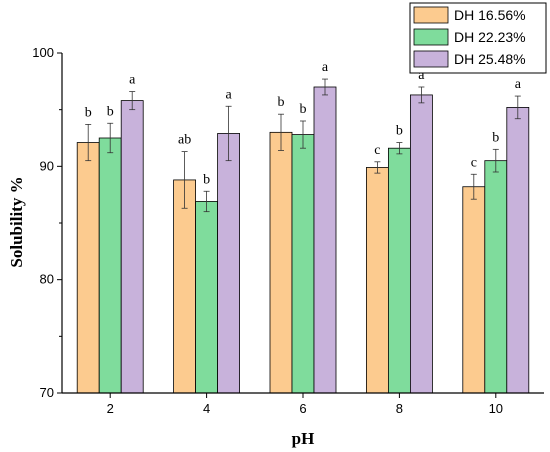  I want to click on legend-label: DH 16.56%, so click(490, 15).